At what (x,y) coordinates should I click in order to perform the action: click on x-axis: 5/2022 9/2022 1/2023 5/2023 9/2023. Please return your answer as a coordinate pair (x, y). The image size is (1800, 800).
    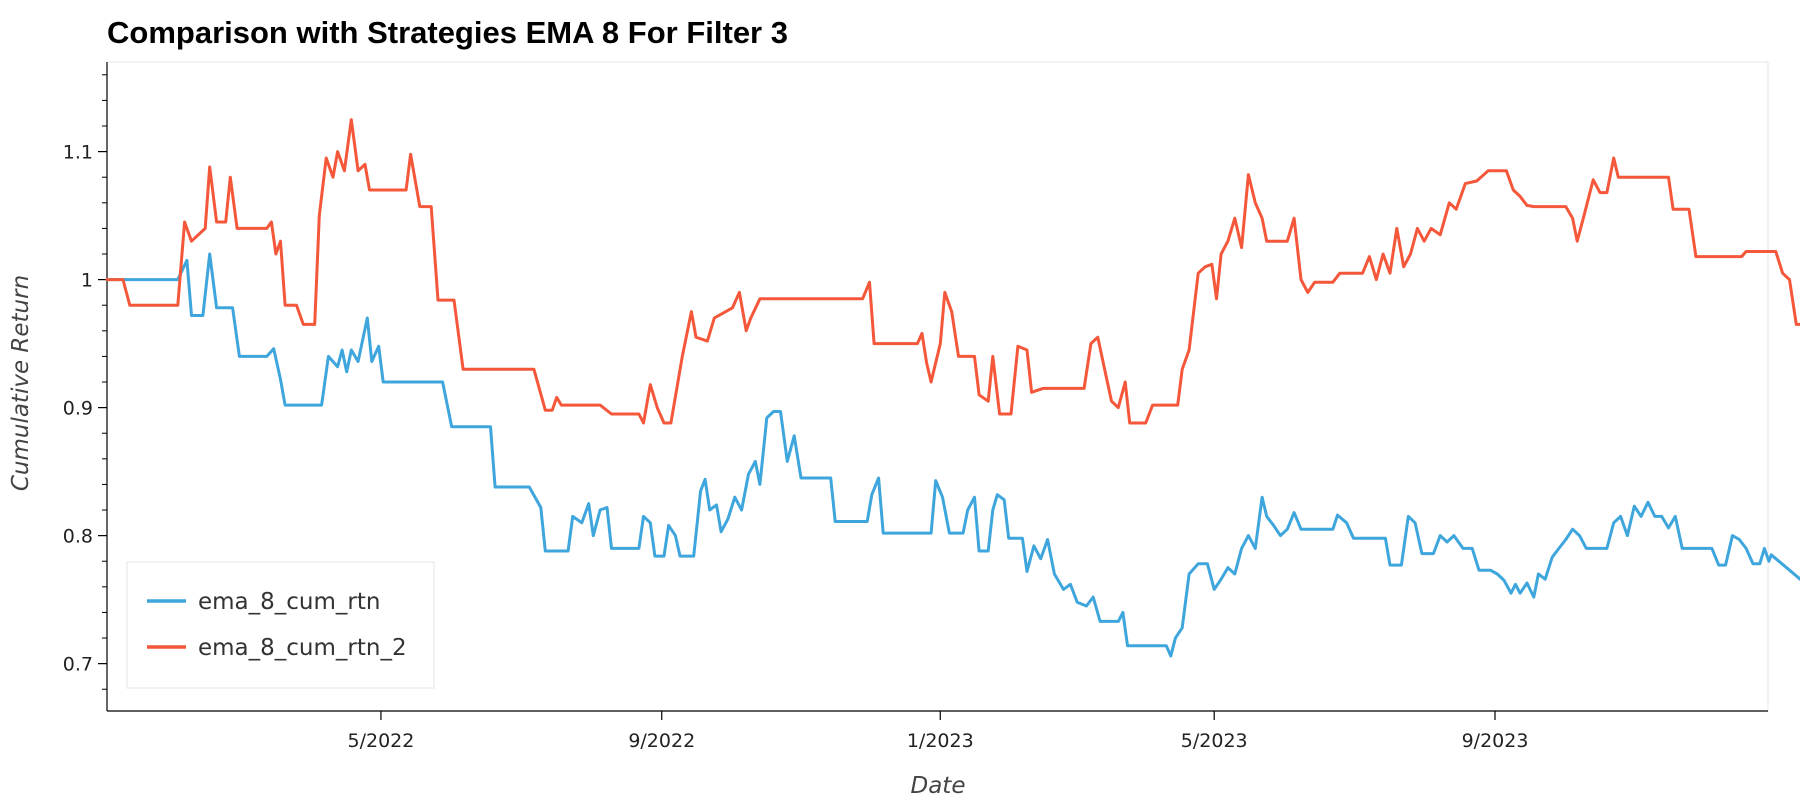
    Looking at the image, I should click on (937, 731).